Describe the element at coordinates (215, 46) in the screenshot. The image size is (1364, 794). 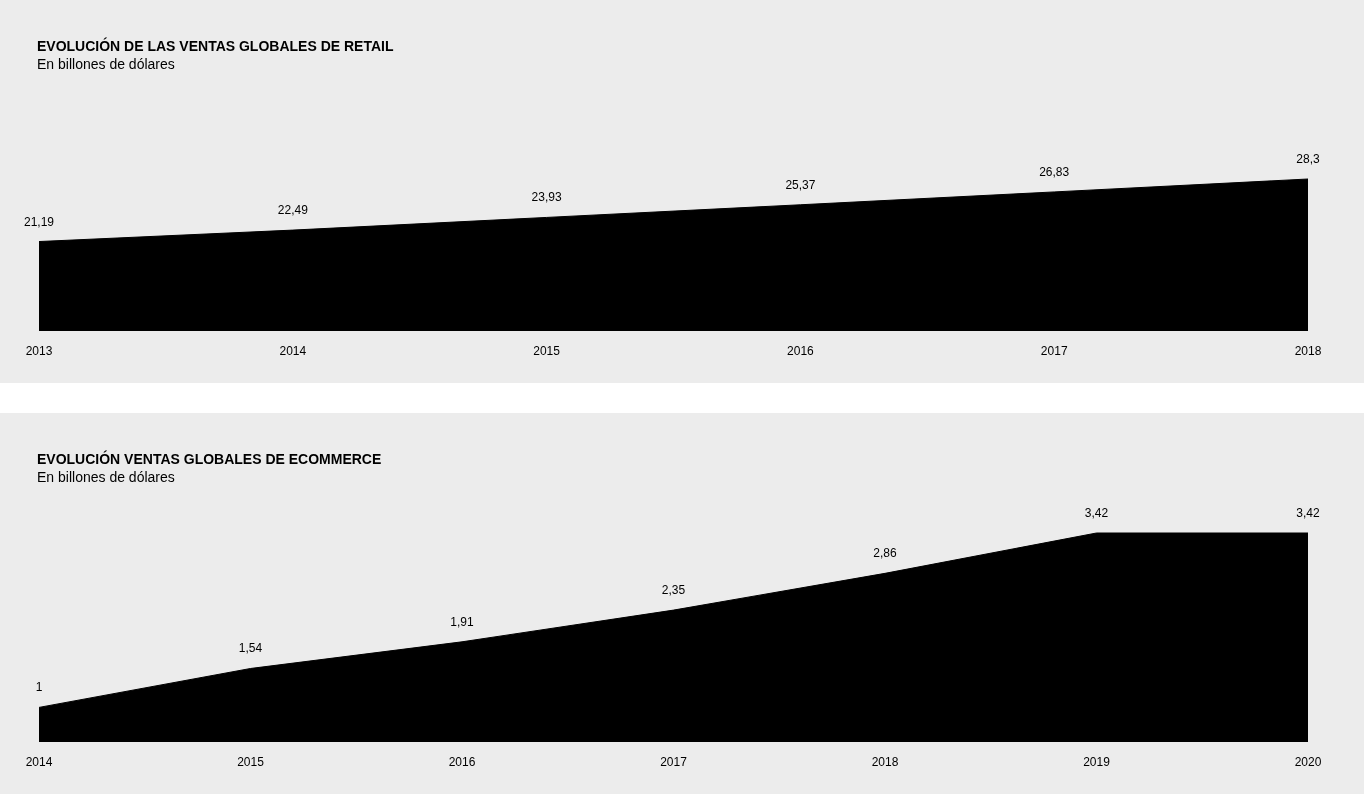
I see `chart-title: EVOLUCIÓN DE LAS VENTAS GLOBALES DE RETAIL` at that location.